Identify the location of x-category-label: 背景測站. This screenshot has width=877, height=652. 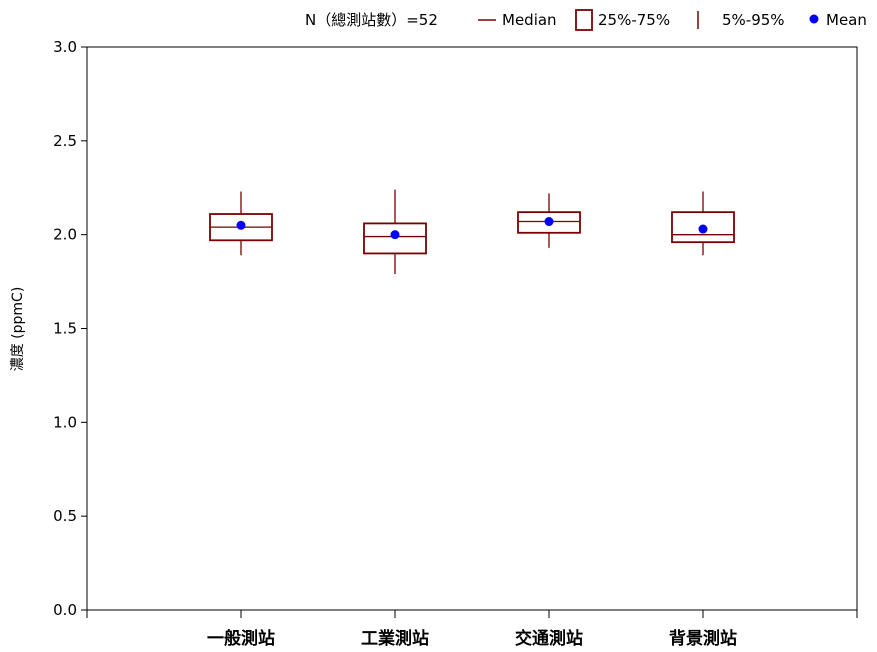
(703, 638).